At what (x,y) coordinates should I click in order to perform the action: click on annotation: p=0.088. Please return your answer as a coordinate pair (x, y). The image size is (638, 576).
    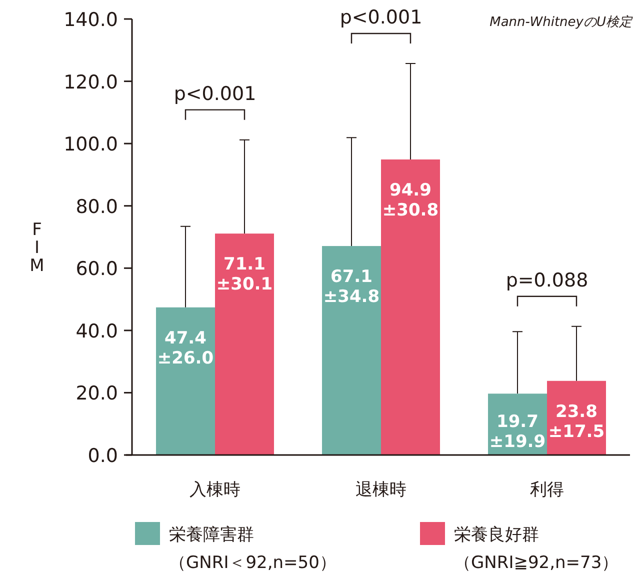
    Looking at the image, I should click on (547, 280).